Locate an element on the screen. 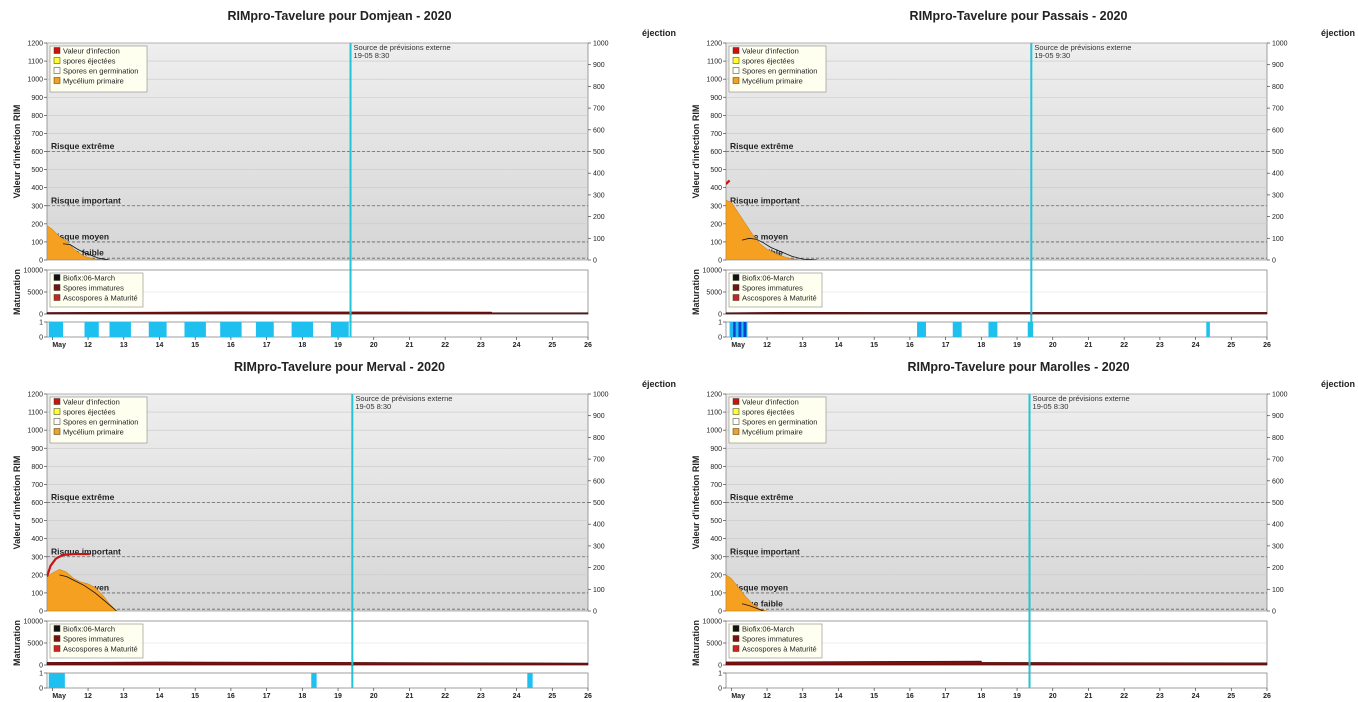 The width and height of the screenshot is (1358, 702). y-tick-label: 1200 is located at coordinates (714, 395).